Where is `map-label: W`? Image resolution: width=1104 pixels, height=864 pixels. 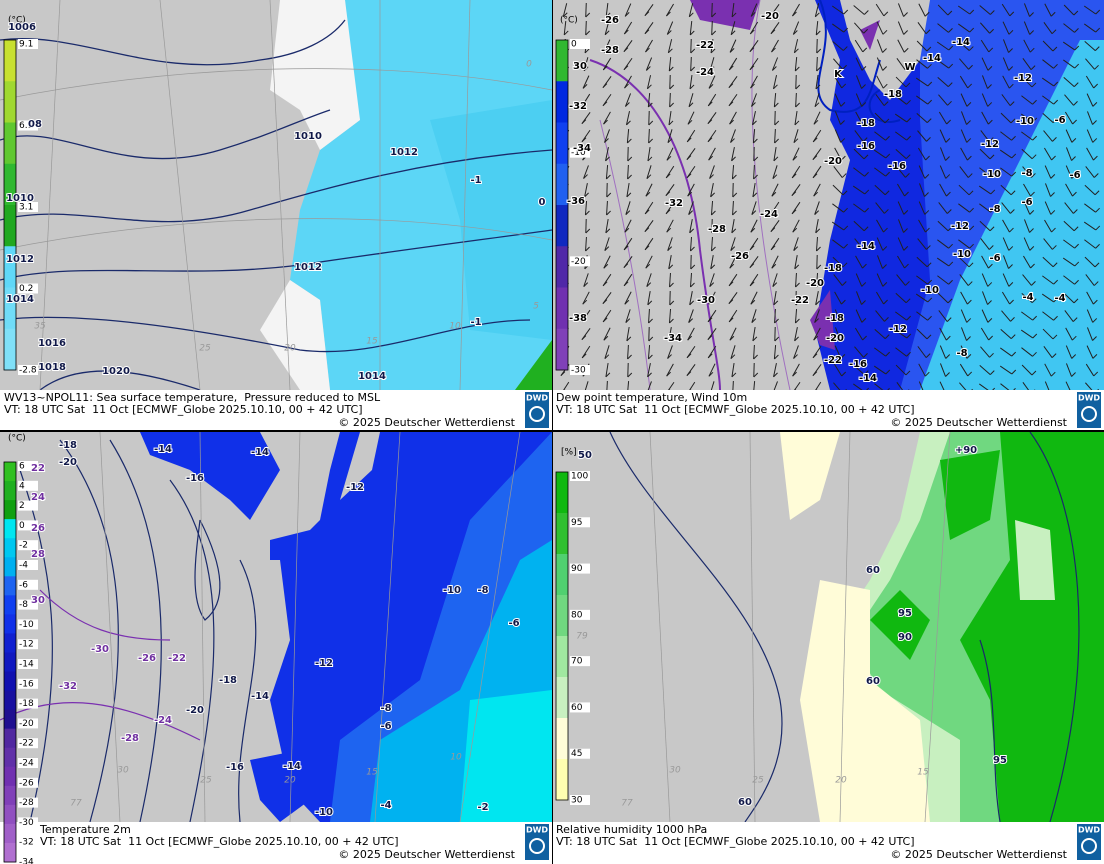
map-label: W is located at coordinates (909, 67).